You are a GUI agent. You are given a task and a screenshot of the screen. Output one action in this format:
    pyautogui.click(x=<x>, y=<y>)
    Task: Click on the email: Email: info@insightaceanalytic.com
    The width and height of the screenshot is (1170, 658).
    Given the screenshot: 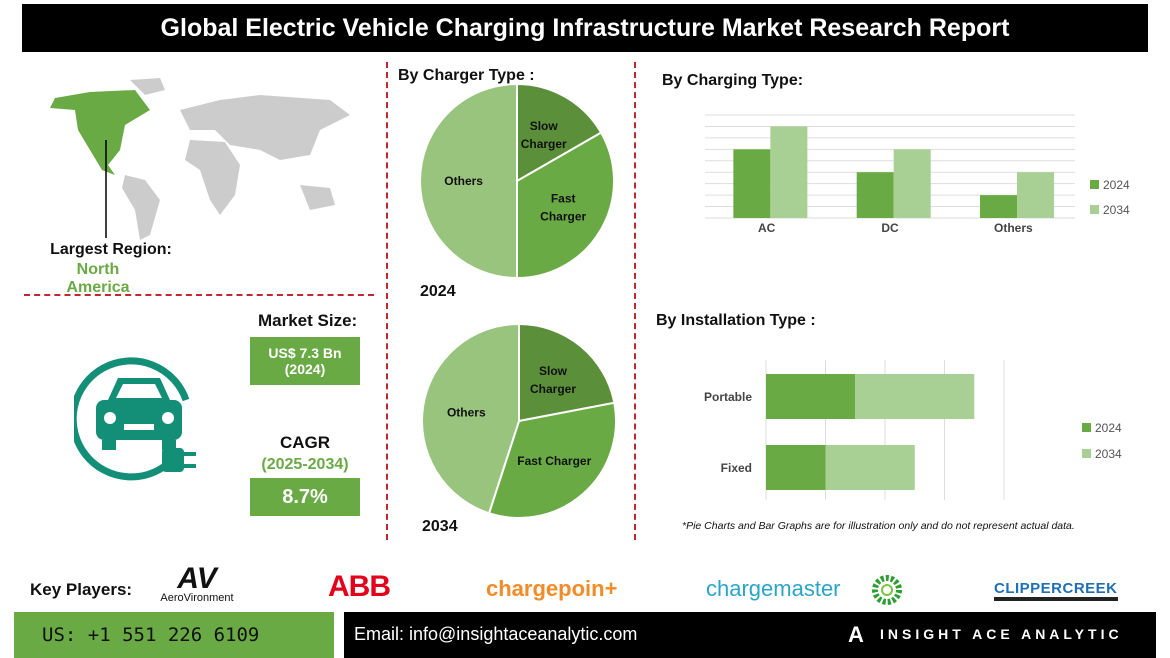 What is the action you would take?
    pyautogui.click(x=496, y=634)
    